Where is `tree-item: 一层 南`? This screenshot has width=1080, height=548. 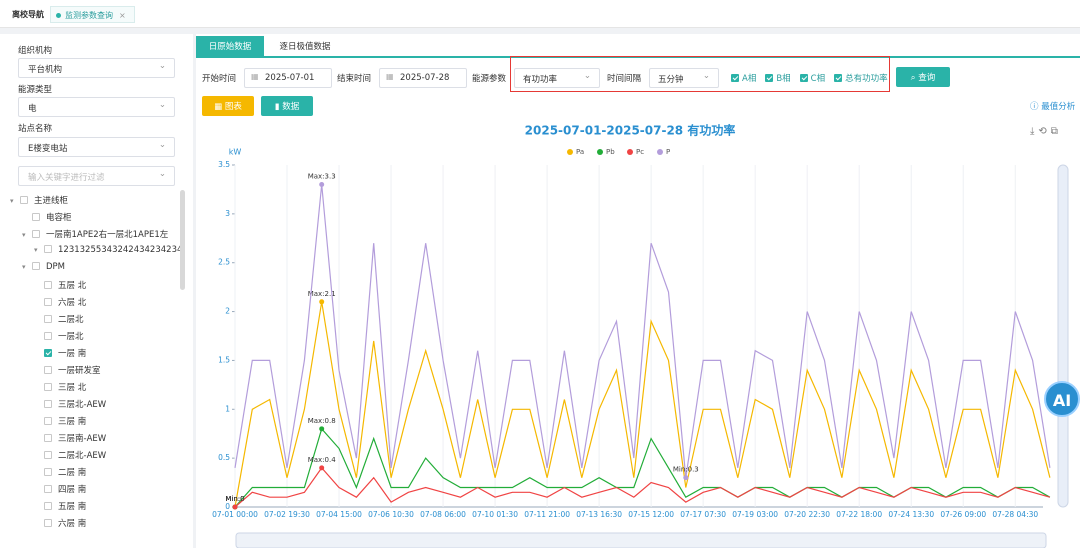 tree-item: 一层 南 is located at coordinates (95, 355).